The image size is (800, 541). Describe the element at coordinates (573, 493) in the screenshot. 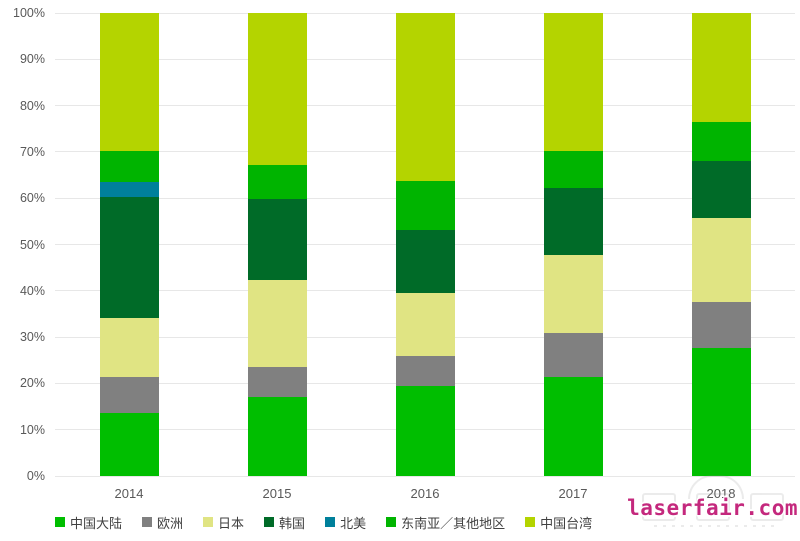

I see `x-tick-label: 2017` at that location.